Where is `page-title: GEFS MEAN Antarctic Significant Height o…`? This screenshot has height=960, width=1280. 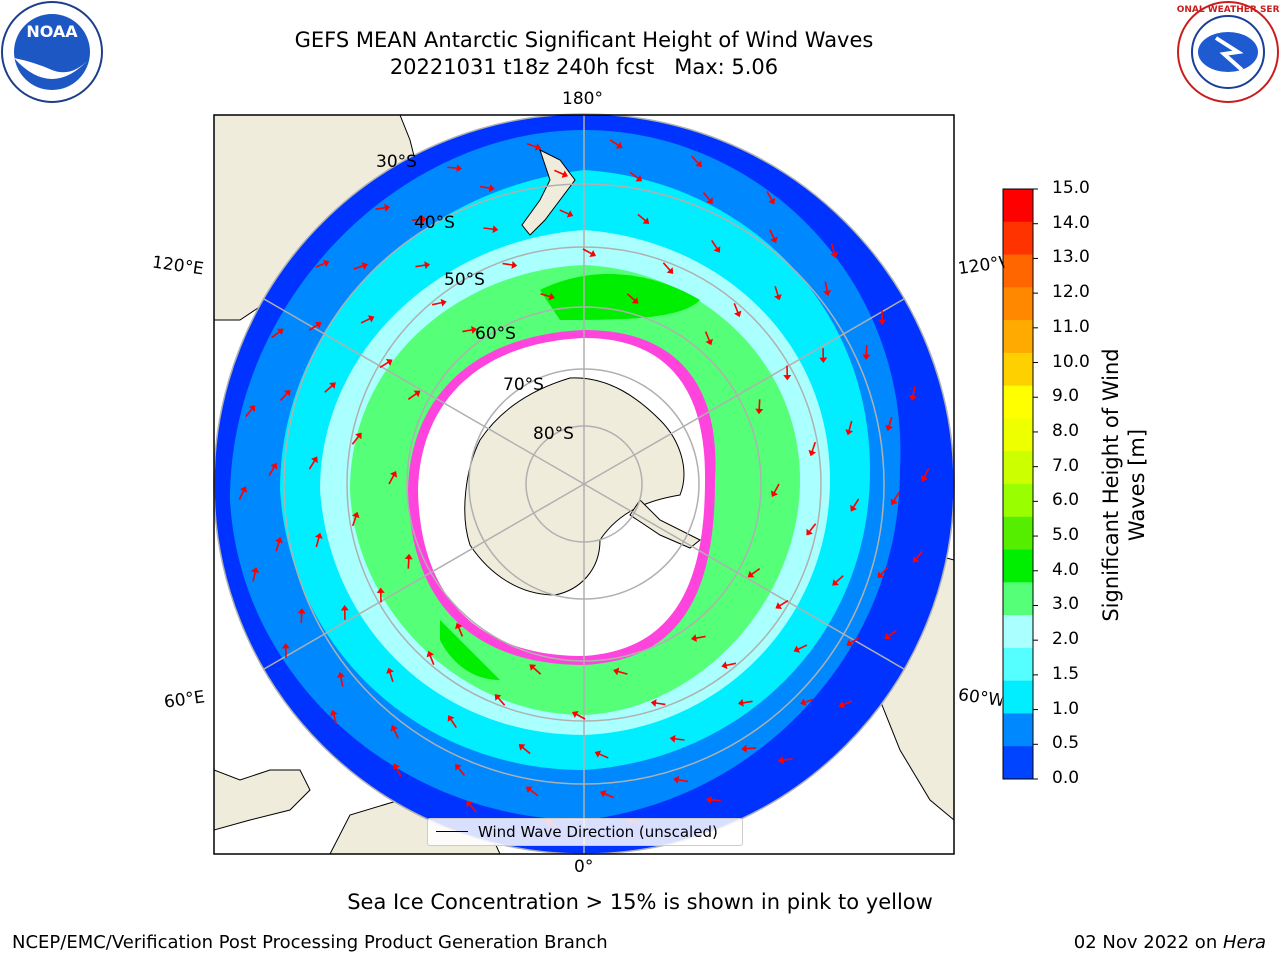 page-title: GEFS MEAN Antarctic Significant Height o… is located at coordinates (584, 40).